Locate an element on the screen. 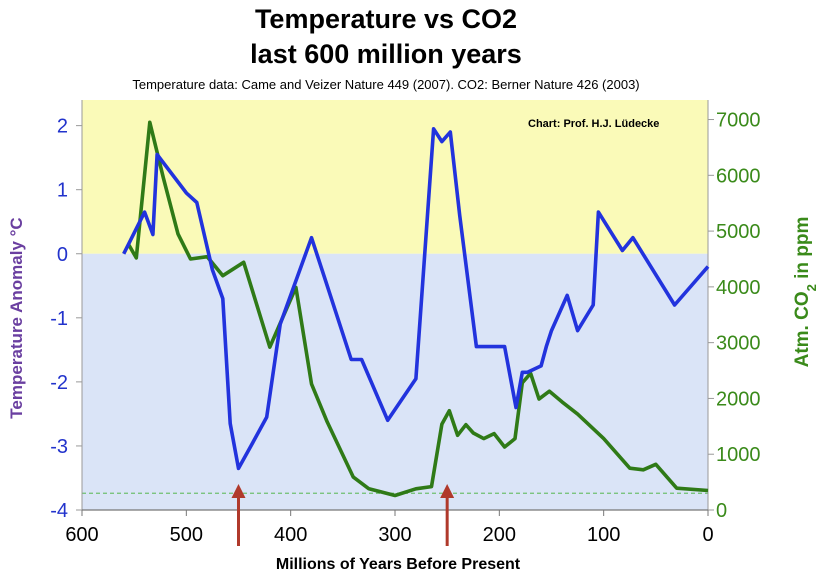 The image size is (826, 584). y-right-axis-label: Atm. CO2 in ppm is located at coordinates (805, 292).